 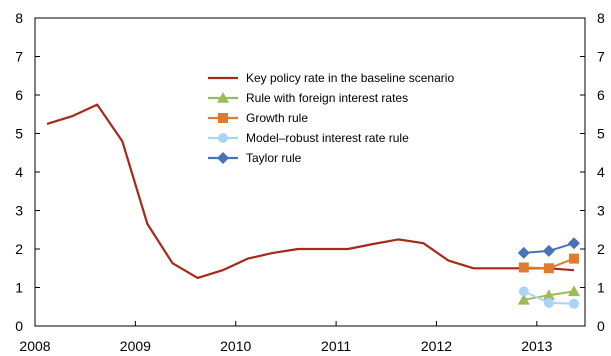 What do you see at coordinates (601, 288) in the screenshot?
I see `y-tick-label-right: 1` at bounding box center [601, 288].